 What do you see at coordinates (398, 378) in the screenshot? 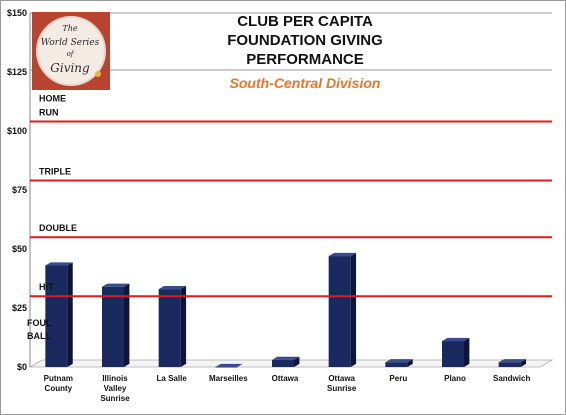
I see `x-category-label: Peru` at bounding box center [398, 378].